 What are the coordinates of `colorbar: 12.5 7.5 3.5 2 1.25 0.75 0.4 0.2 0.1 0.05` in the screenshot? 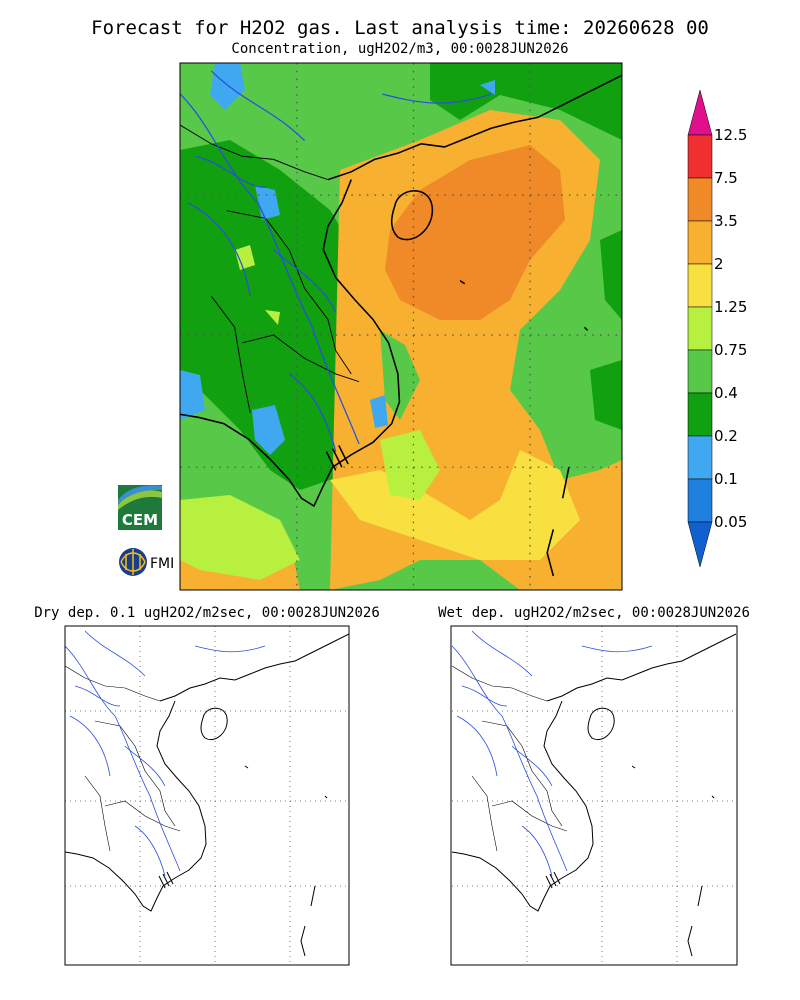 It's located at (717, 328).